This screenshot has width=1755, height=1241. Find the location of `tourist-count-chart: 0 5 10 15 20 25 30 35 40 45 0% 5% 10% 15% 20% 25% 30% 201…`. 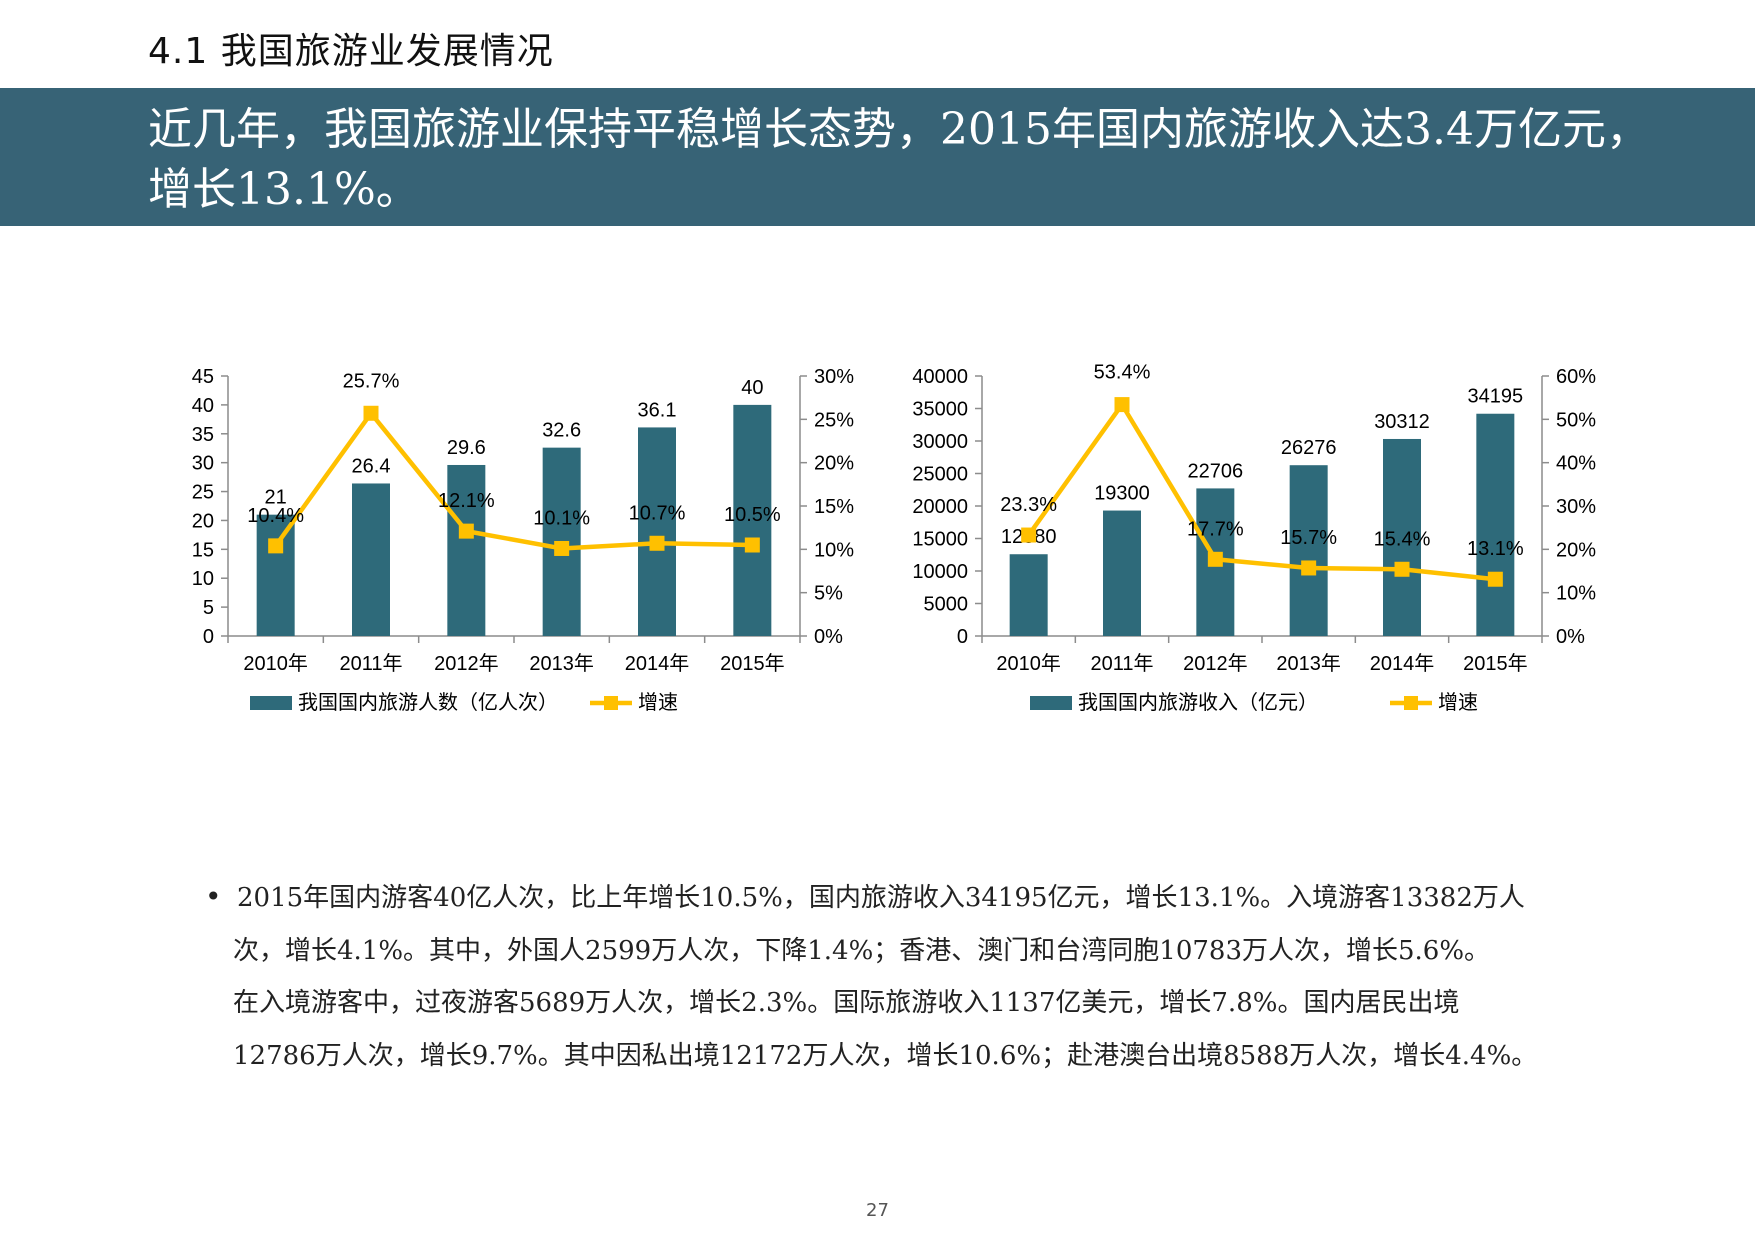

tourist-count-chart: 0 5 10 15 20 25 30 35 40 45 0% 5% 10% 15% 20% 25% 30% 201… is located at coordinates (523, 540).